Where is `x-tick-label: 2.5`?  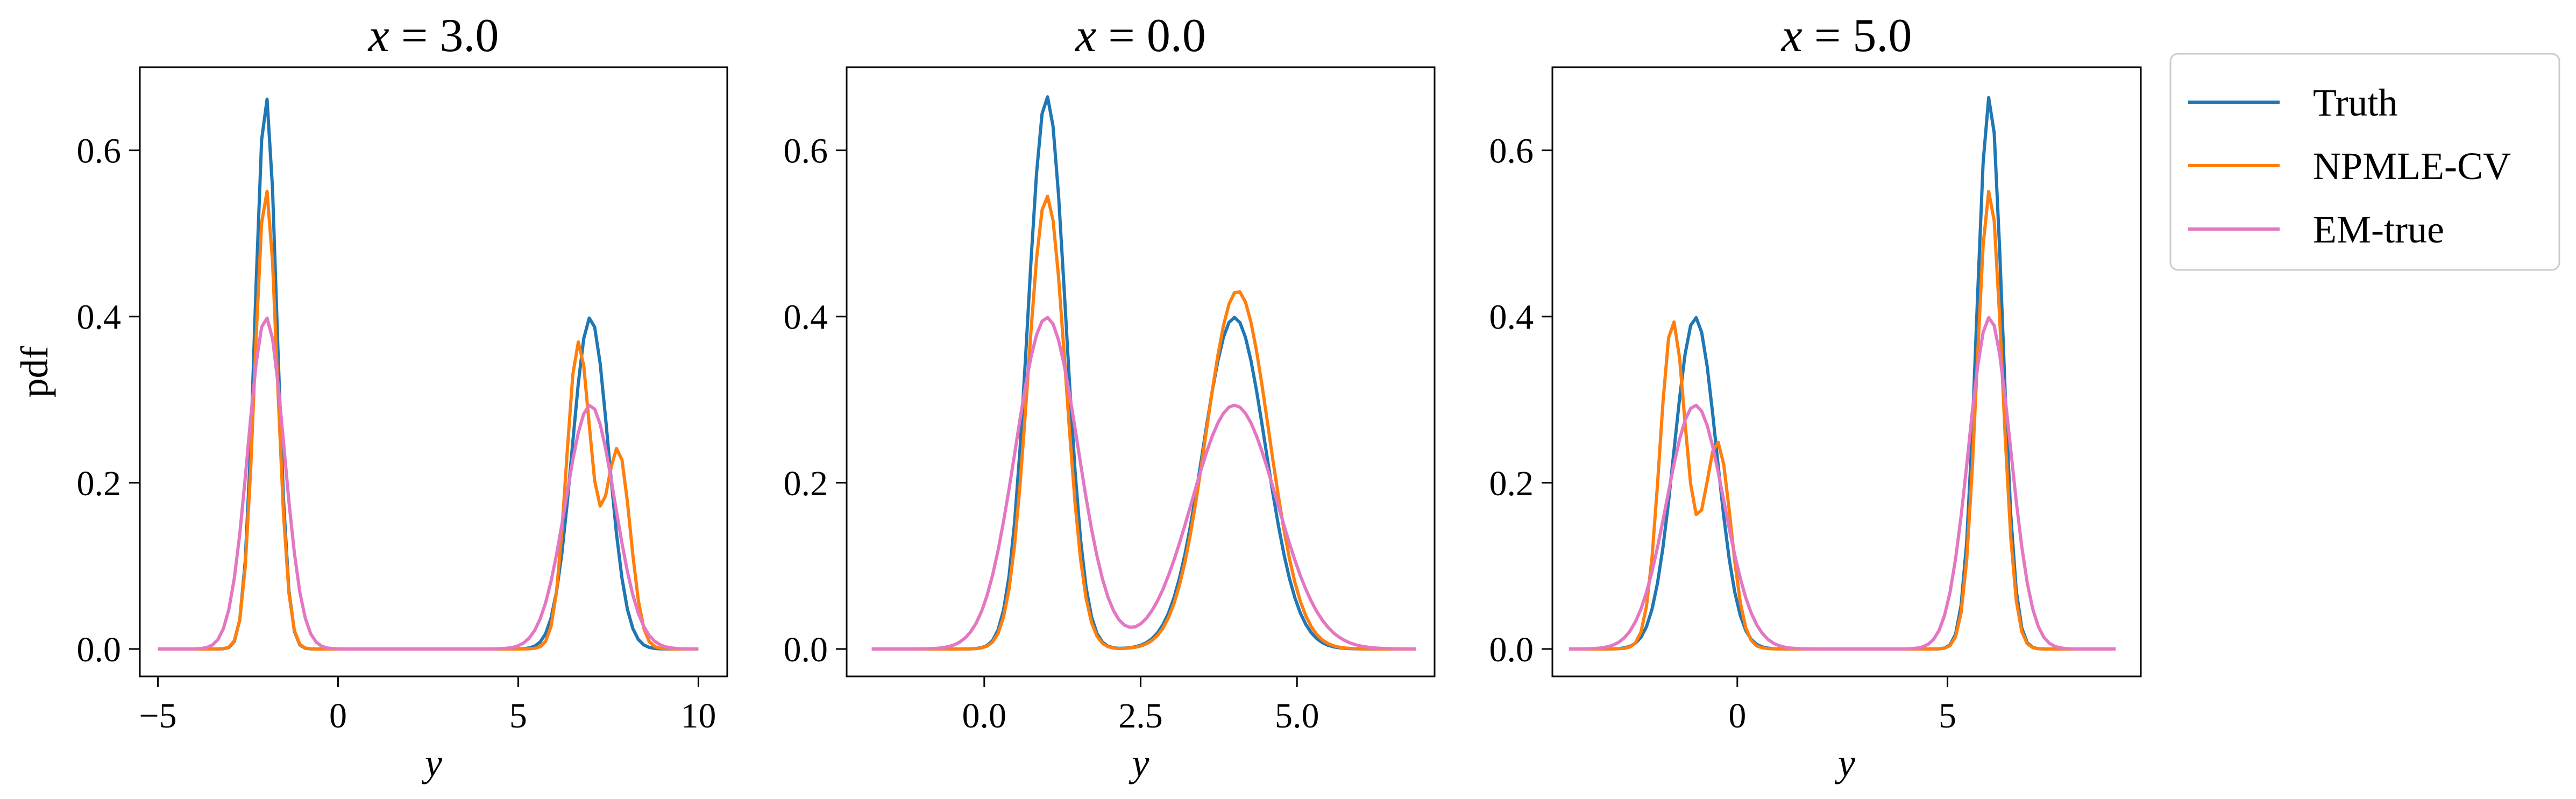 x-tick-label: 2.5 is located at coordinates (1140, 716).